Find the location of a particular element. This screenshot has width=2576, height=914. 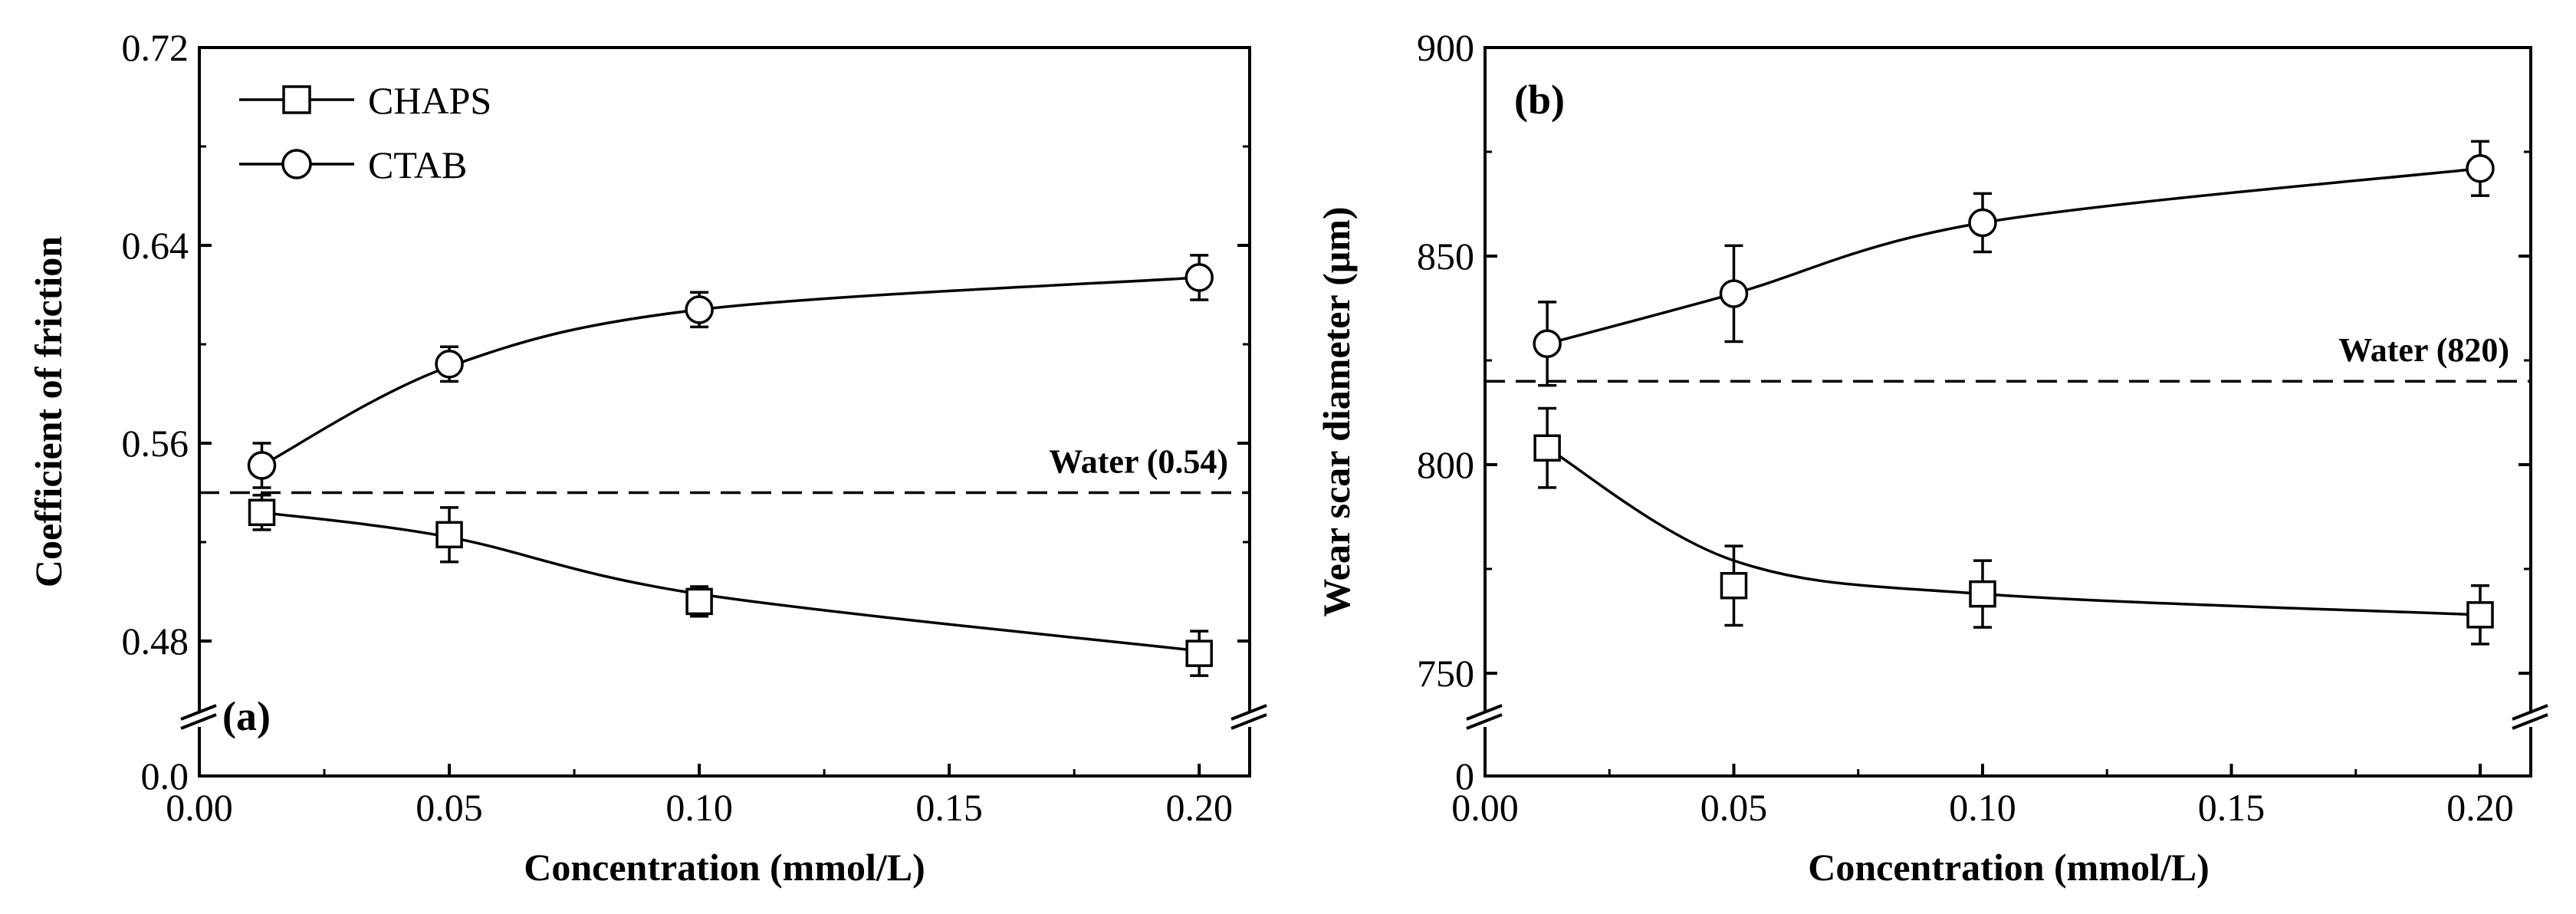

y-zero-label: 0 is located at coordinates (1464, 776).